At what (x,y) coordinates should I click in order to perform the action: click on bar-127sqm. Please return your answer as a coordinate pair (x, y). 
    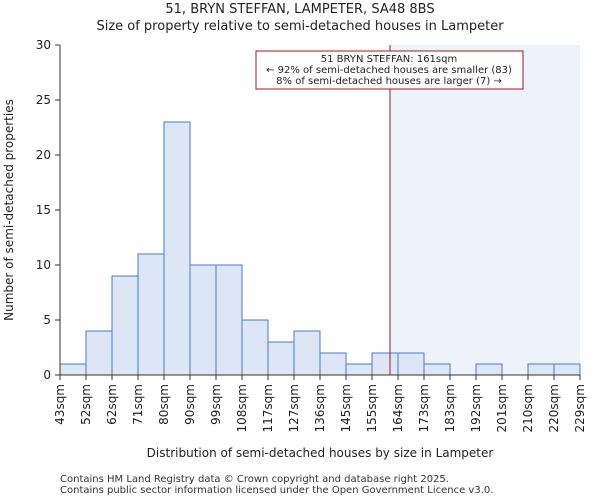
    Looking at the image, I should click on (307, 353).